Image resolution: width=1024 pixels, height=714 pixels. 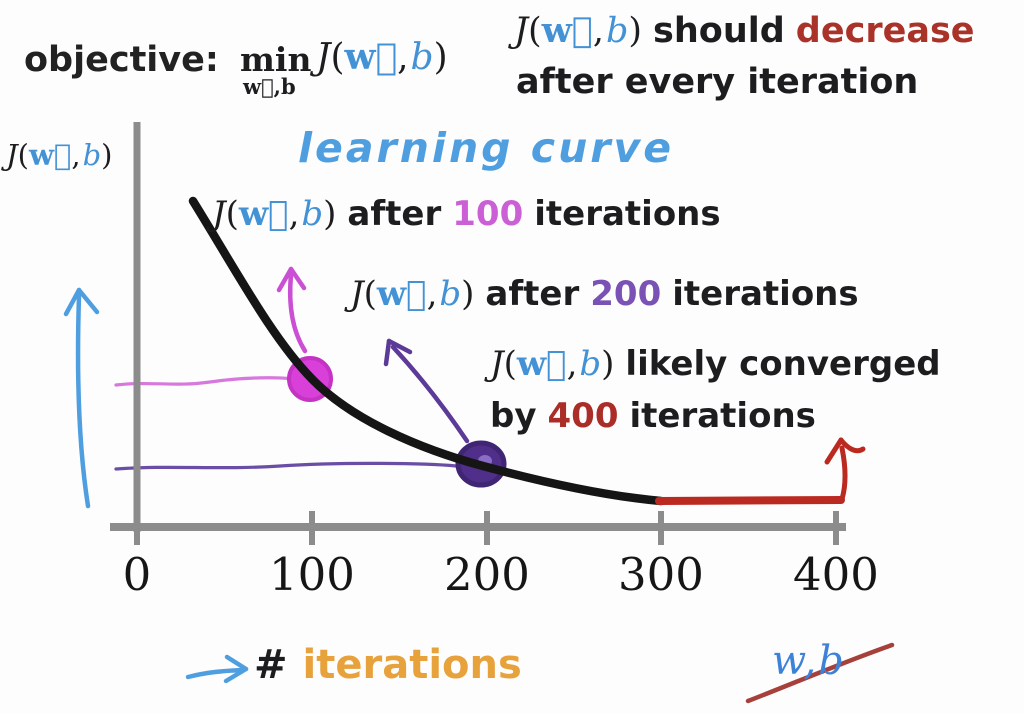 I want to click on annotation-400-value: 400, so click(x=583, y=416).